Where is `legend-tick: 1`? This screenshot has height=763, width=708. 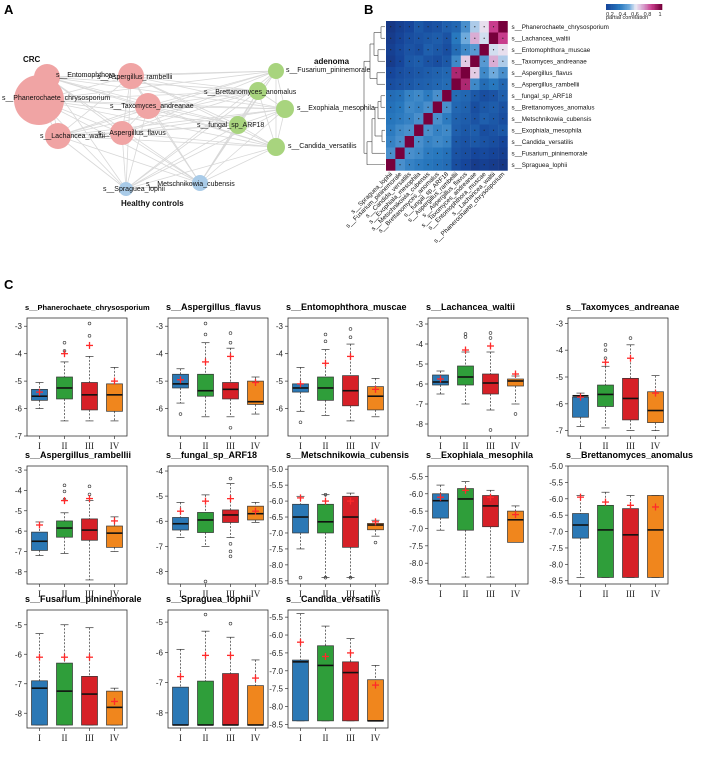 legend-tick: 1 is located at coordinates (659, 15).